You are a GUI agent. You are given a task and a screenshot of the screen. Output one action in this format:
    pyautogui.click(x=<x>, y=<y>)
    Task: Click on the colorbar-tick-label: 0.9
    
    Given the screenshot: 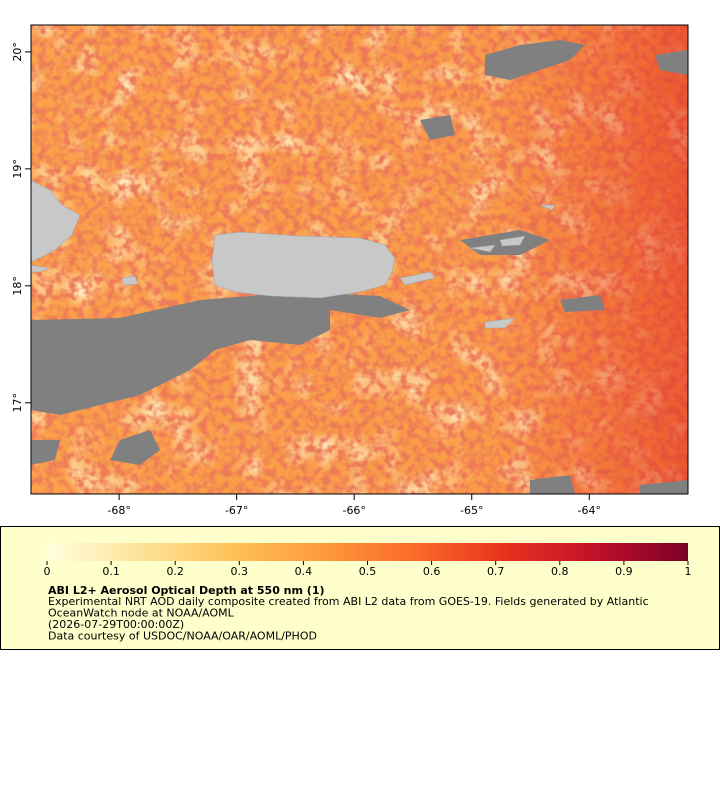 What is the action you would take?
    pyautogui.click(x=624, y=571)
    